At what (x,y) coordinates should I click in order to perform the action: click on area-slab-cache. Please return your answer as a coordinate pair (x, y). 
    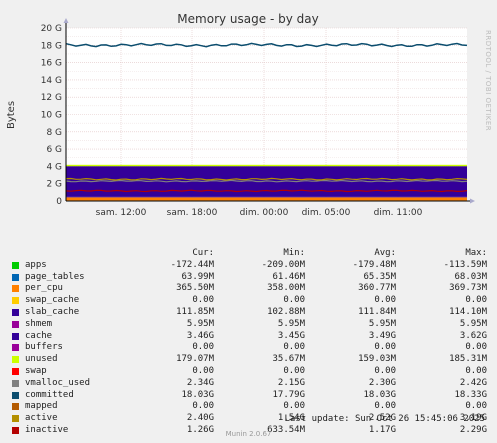
    Looking at the image, I should click on (266, 197).